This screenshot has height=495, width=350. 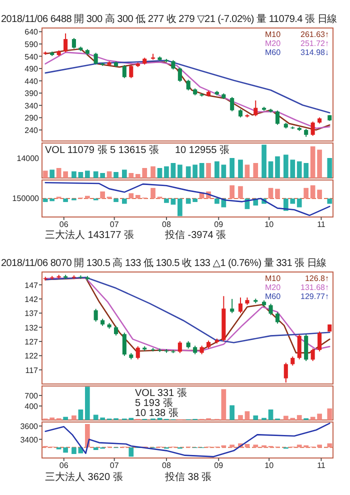 I want to click on text: 三大法人 143177 張, so click(x=89, y=235).